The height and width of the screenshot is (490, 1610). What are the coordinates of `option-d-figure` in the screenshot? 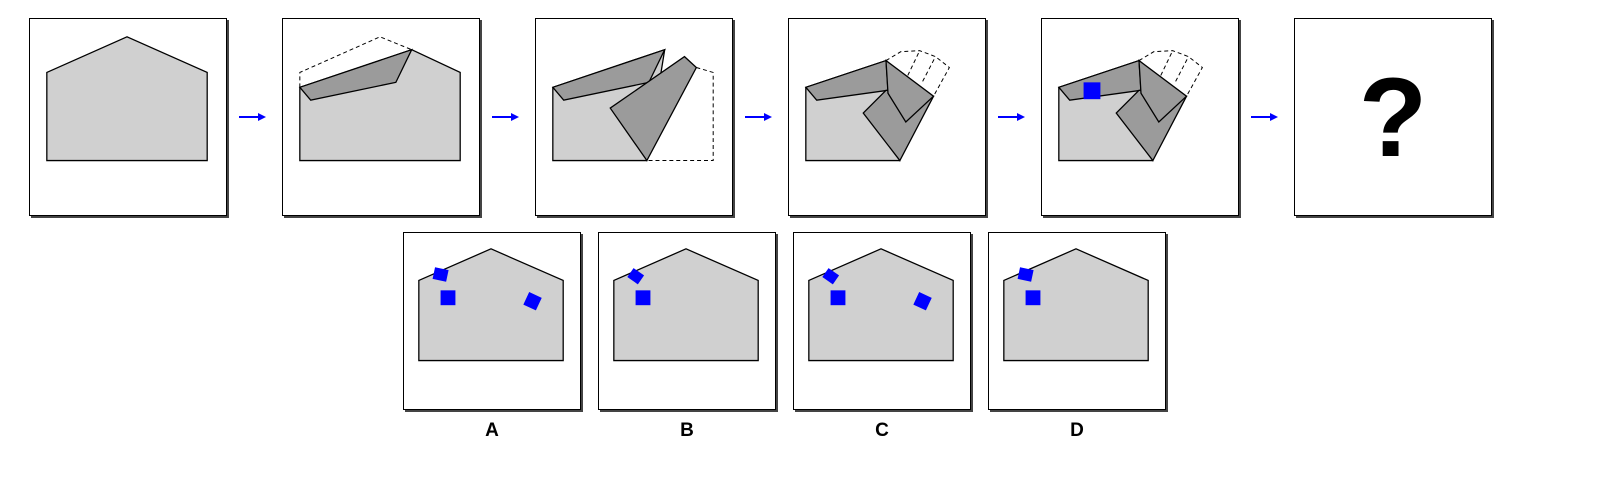 It's located at (1076, 305).